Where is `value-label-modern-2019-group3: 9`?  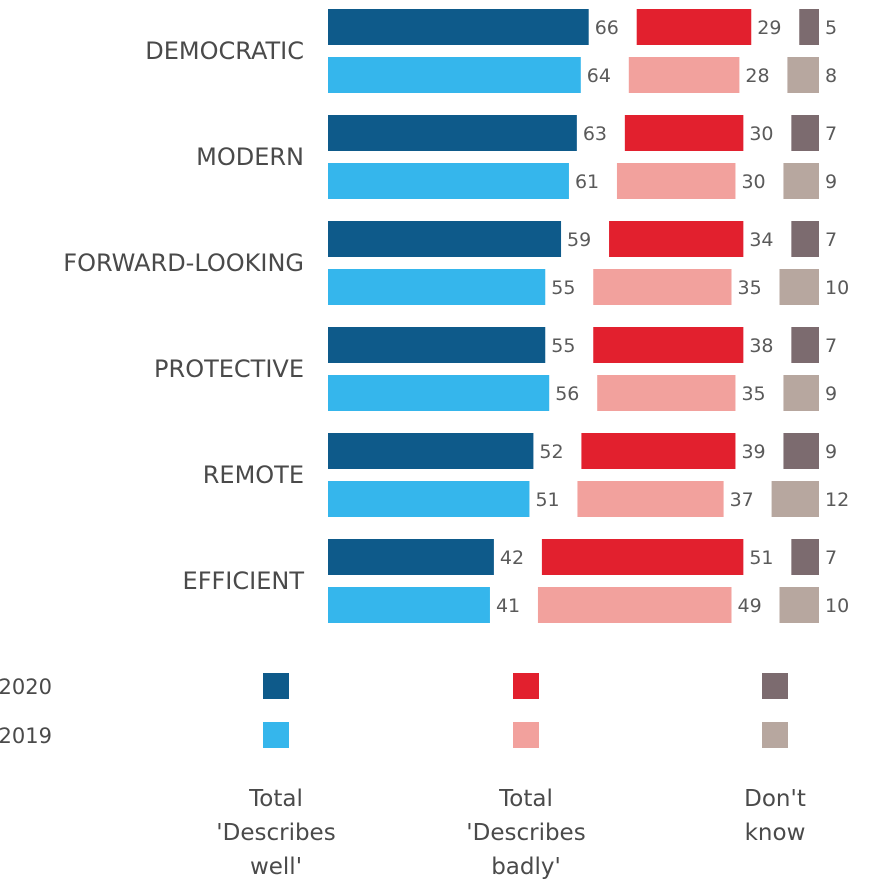
value-label-modern-2019-group3: 9 is located at coordinates (831, 182).